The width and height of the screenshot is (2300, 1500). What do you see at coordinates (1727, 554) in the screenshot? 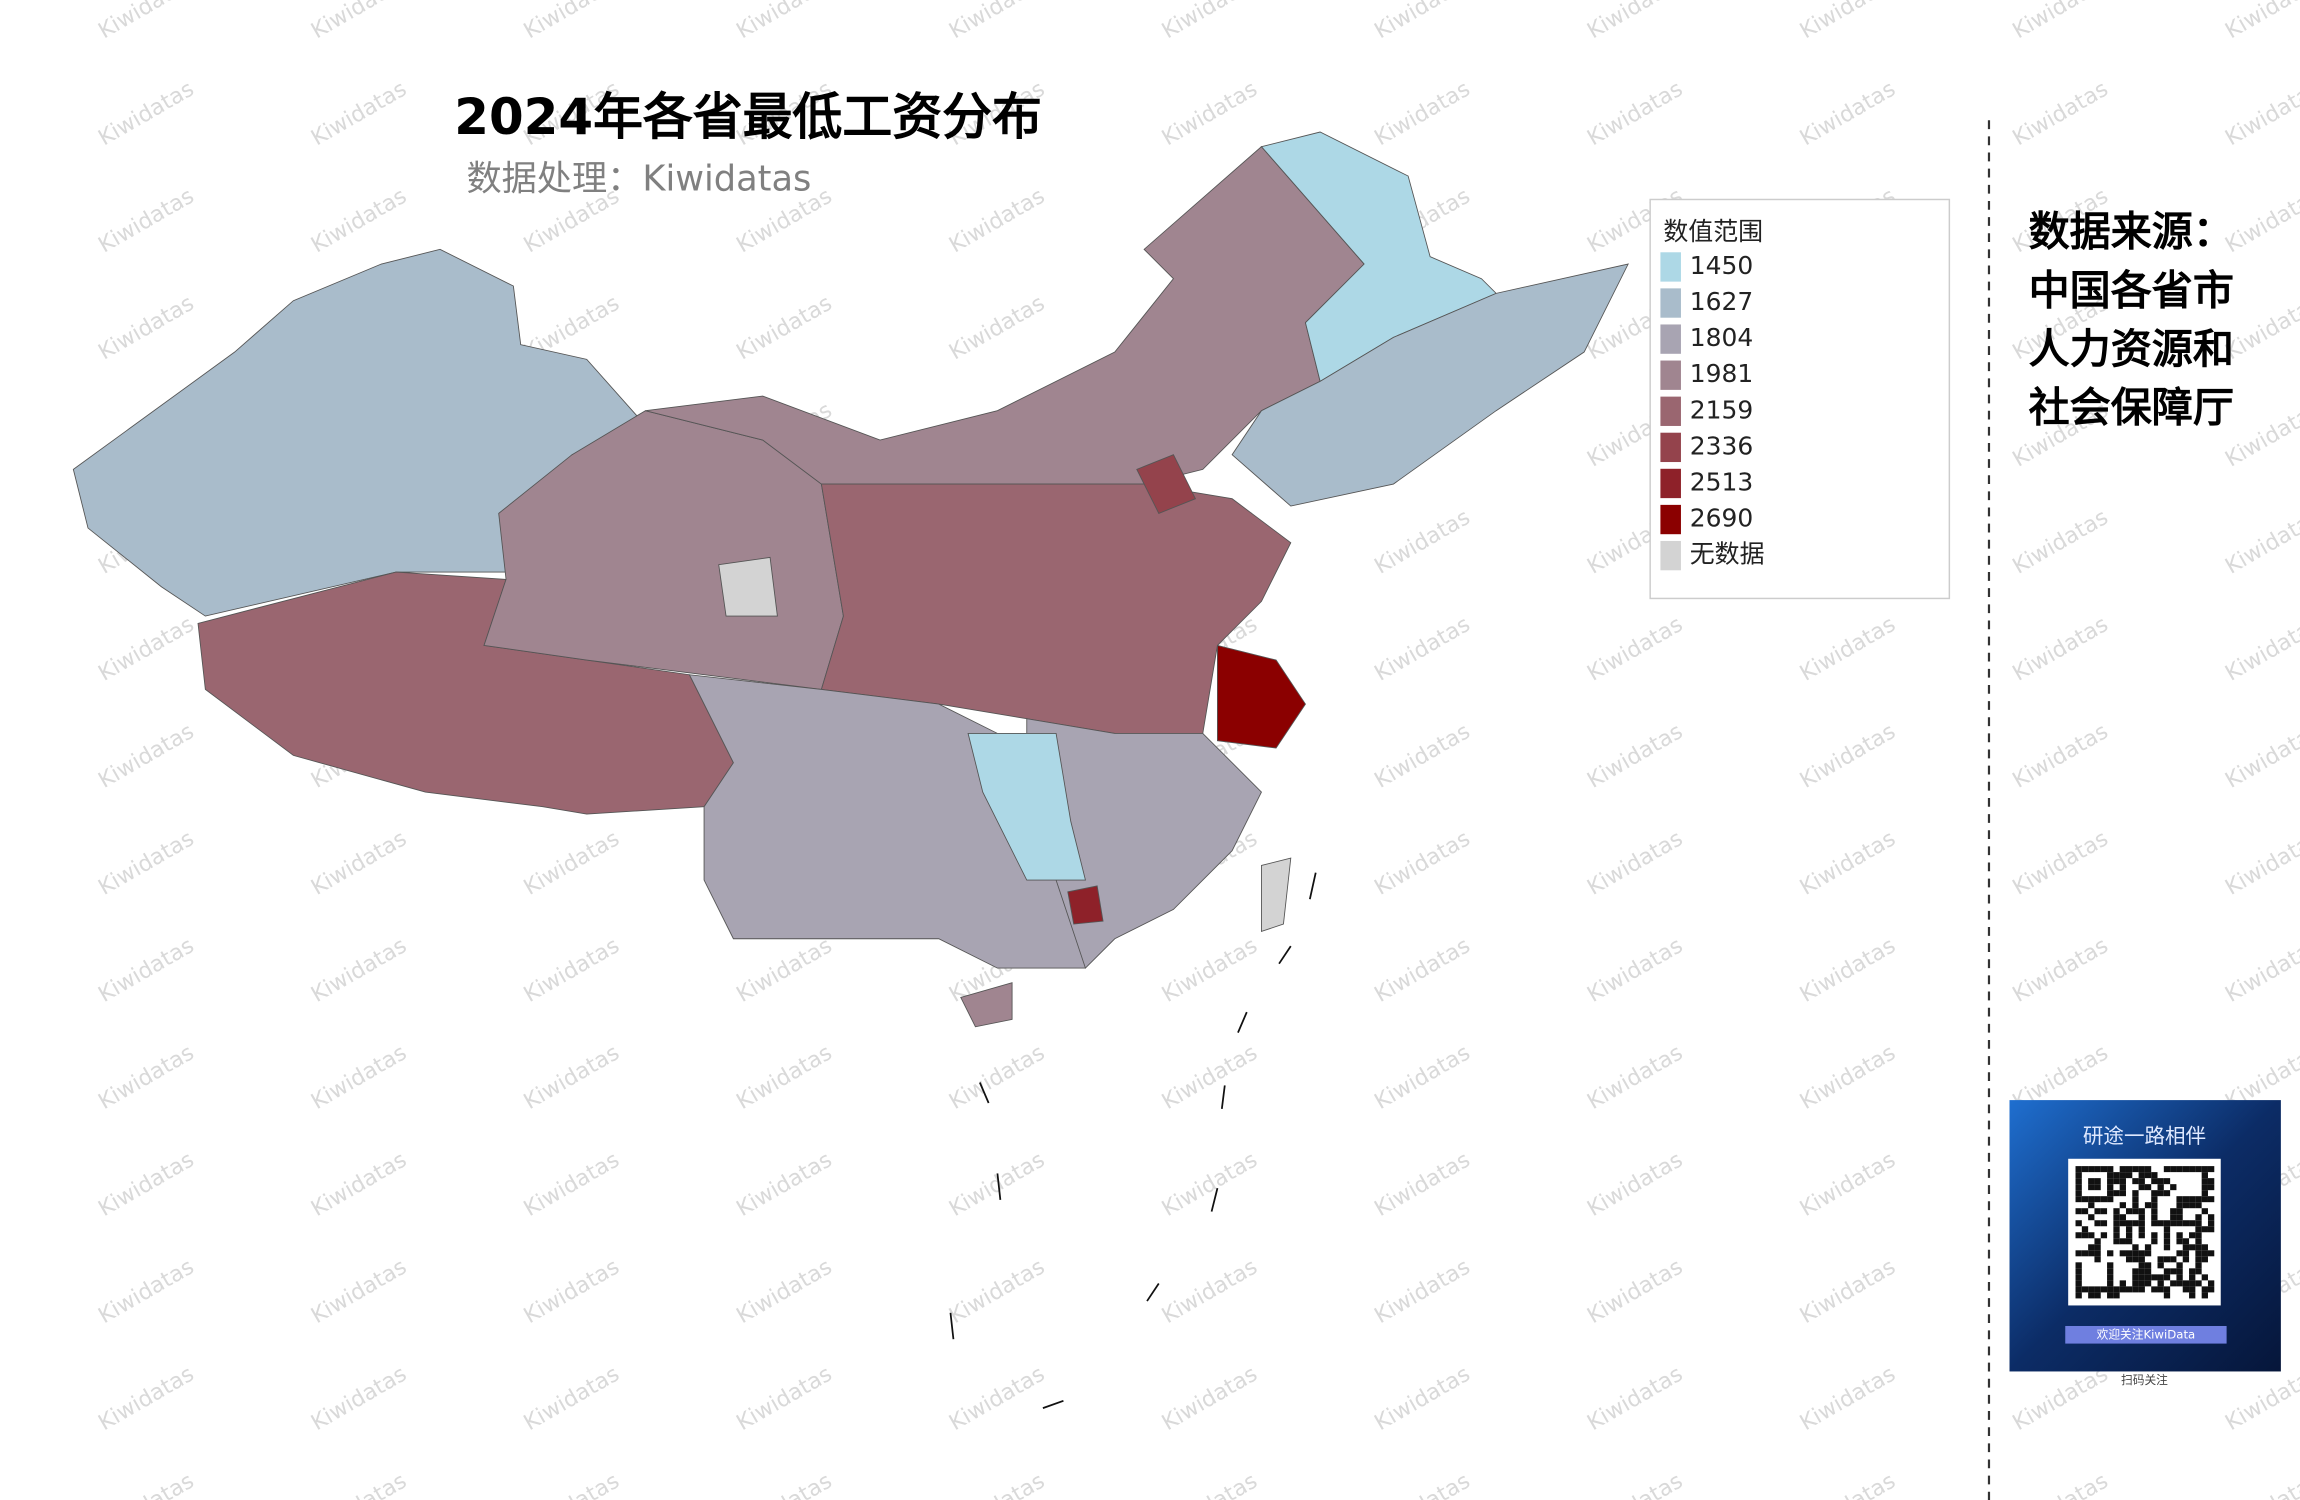
I see `legend-label: 无数据` at bounding box center [1727, 554].